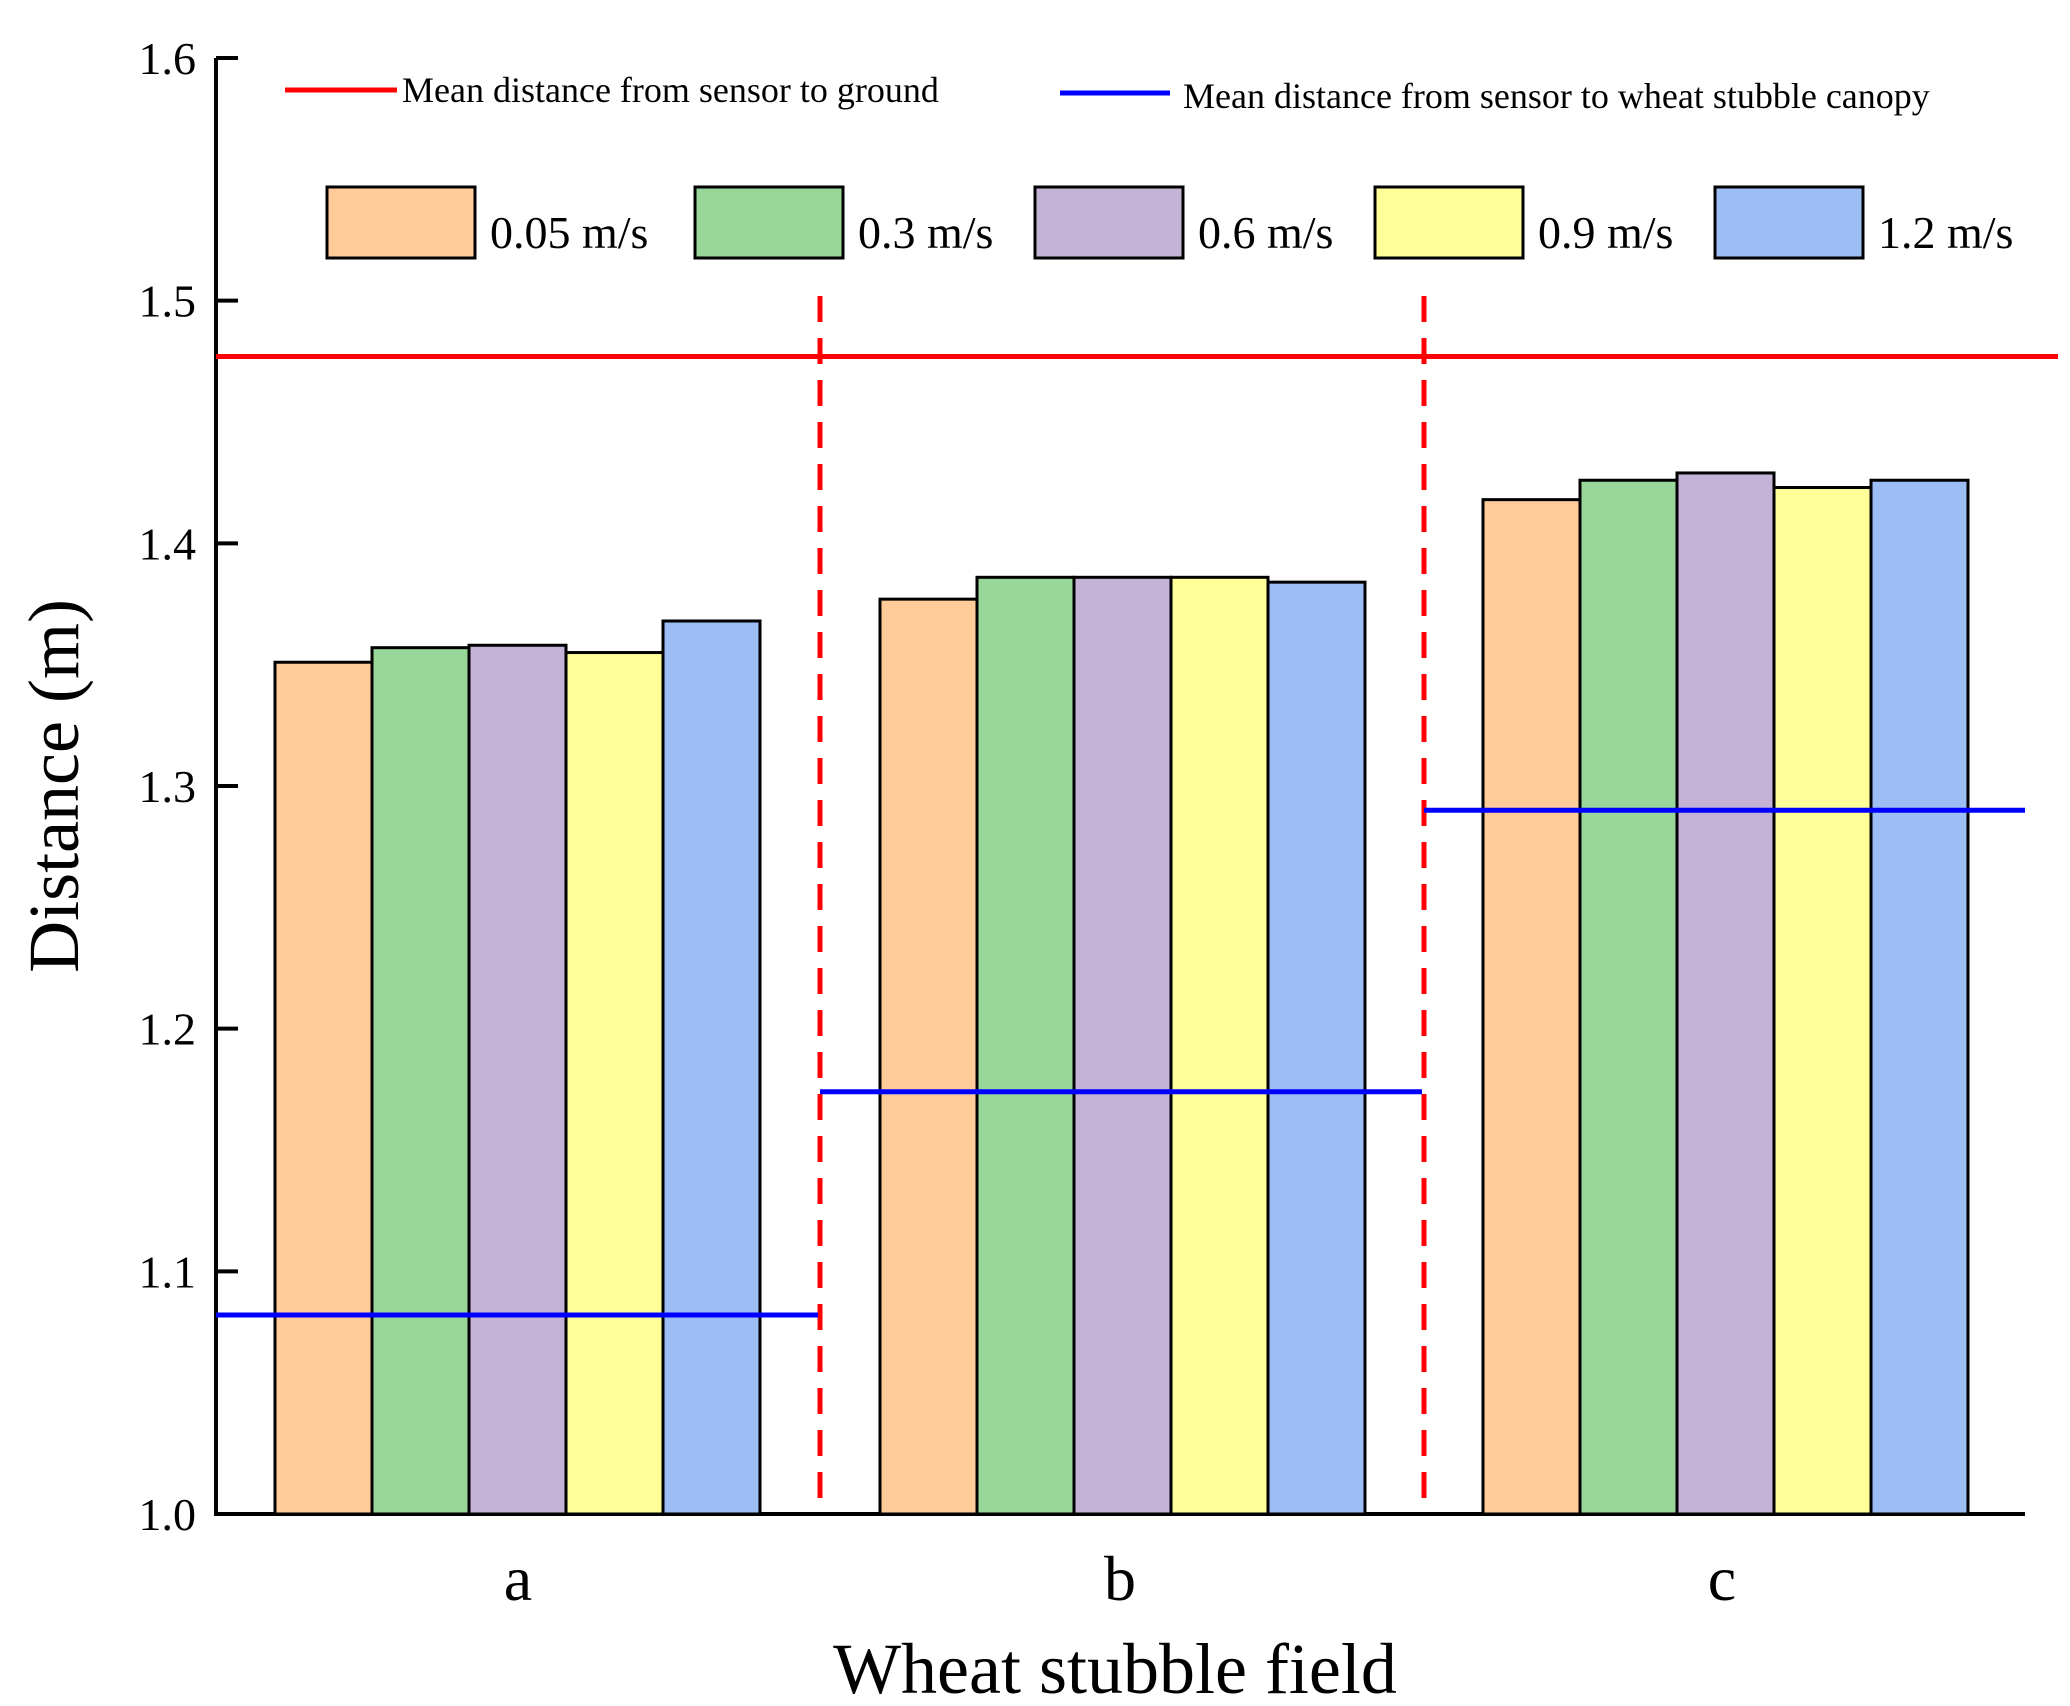  I want to click on legend-label-2: 0.6 m/s, so click(1265, 232).